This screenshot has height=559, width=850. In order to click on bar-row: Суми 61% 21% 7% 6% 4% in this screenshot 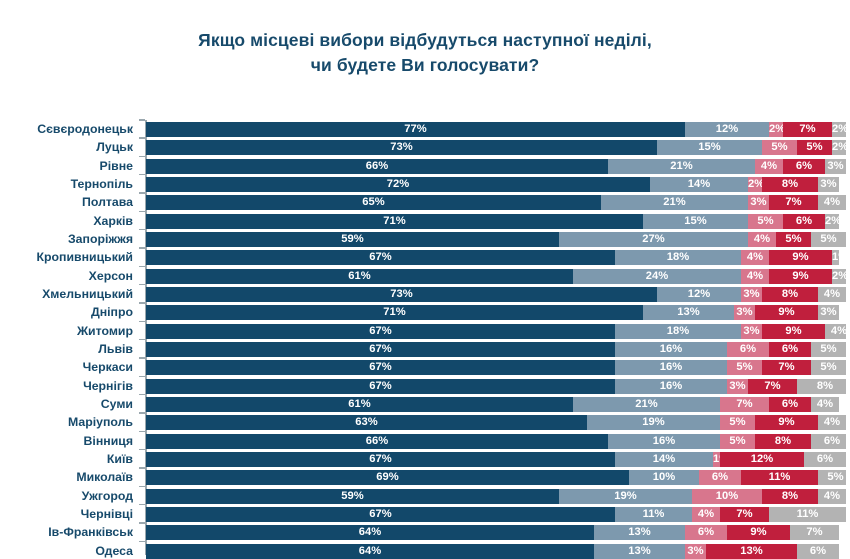, I will do `click(425, 402)`.